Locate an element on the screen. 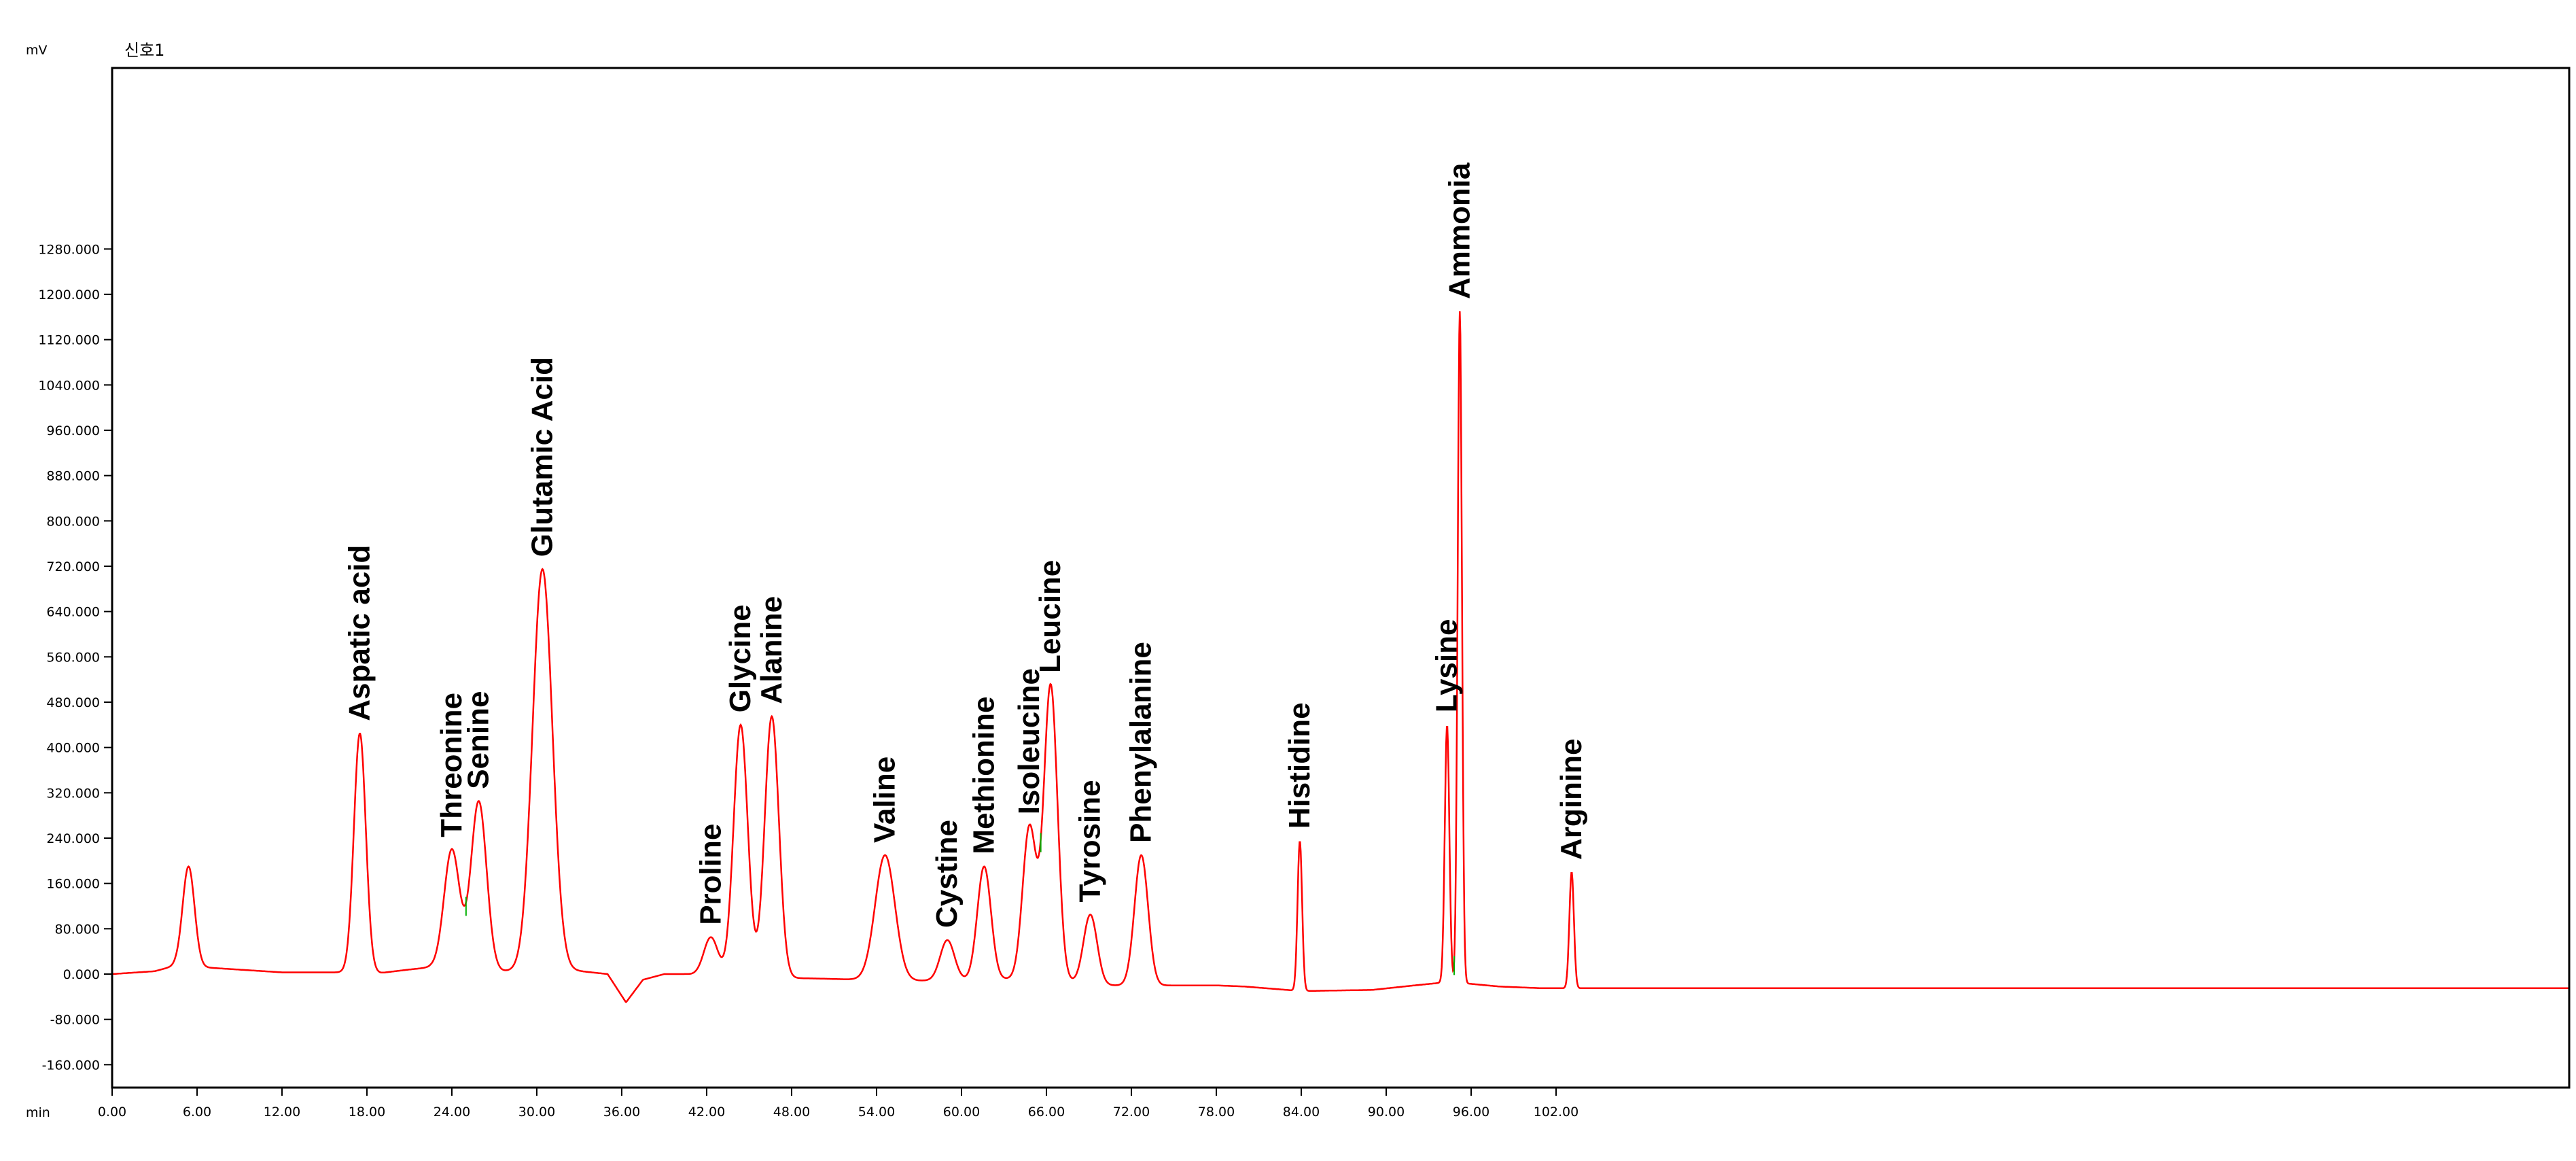 The height and width of the screenshot is (1161, 2576). peak-label: Leucine is located at coordinates (1050, 616).